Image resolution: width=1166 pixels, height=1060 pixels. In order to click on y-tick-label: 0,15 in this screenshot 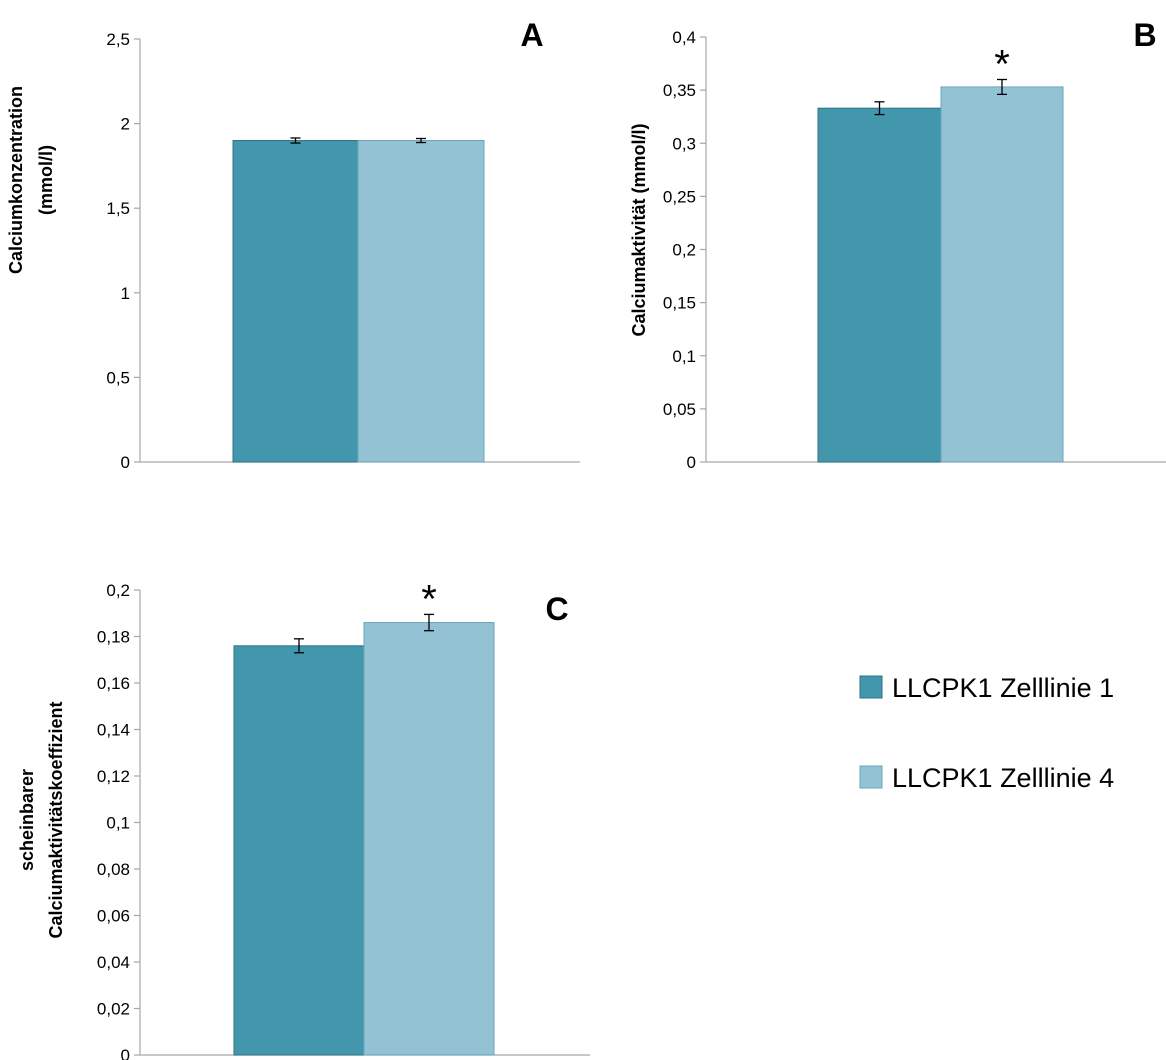, I will do `click(679, 303)`.